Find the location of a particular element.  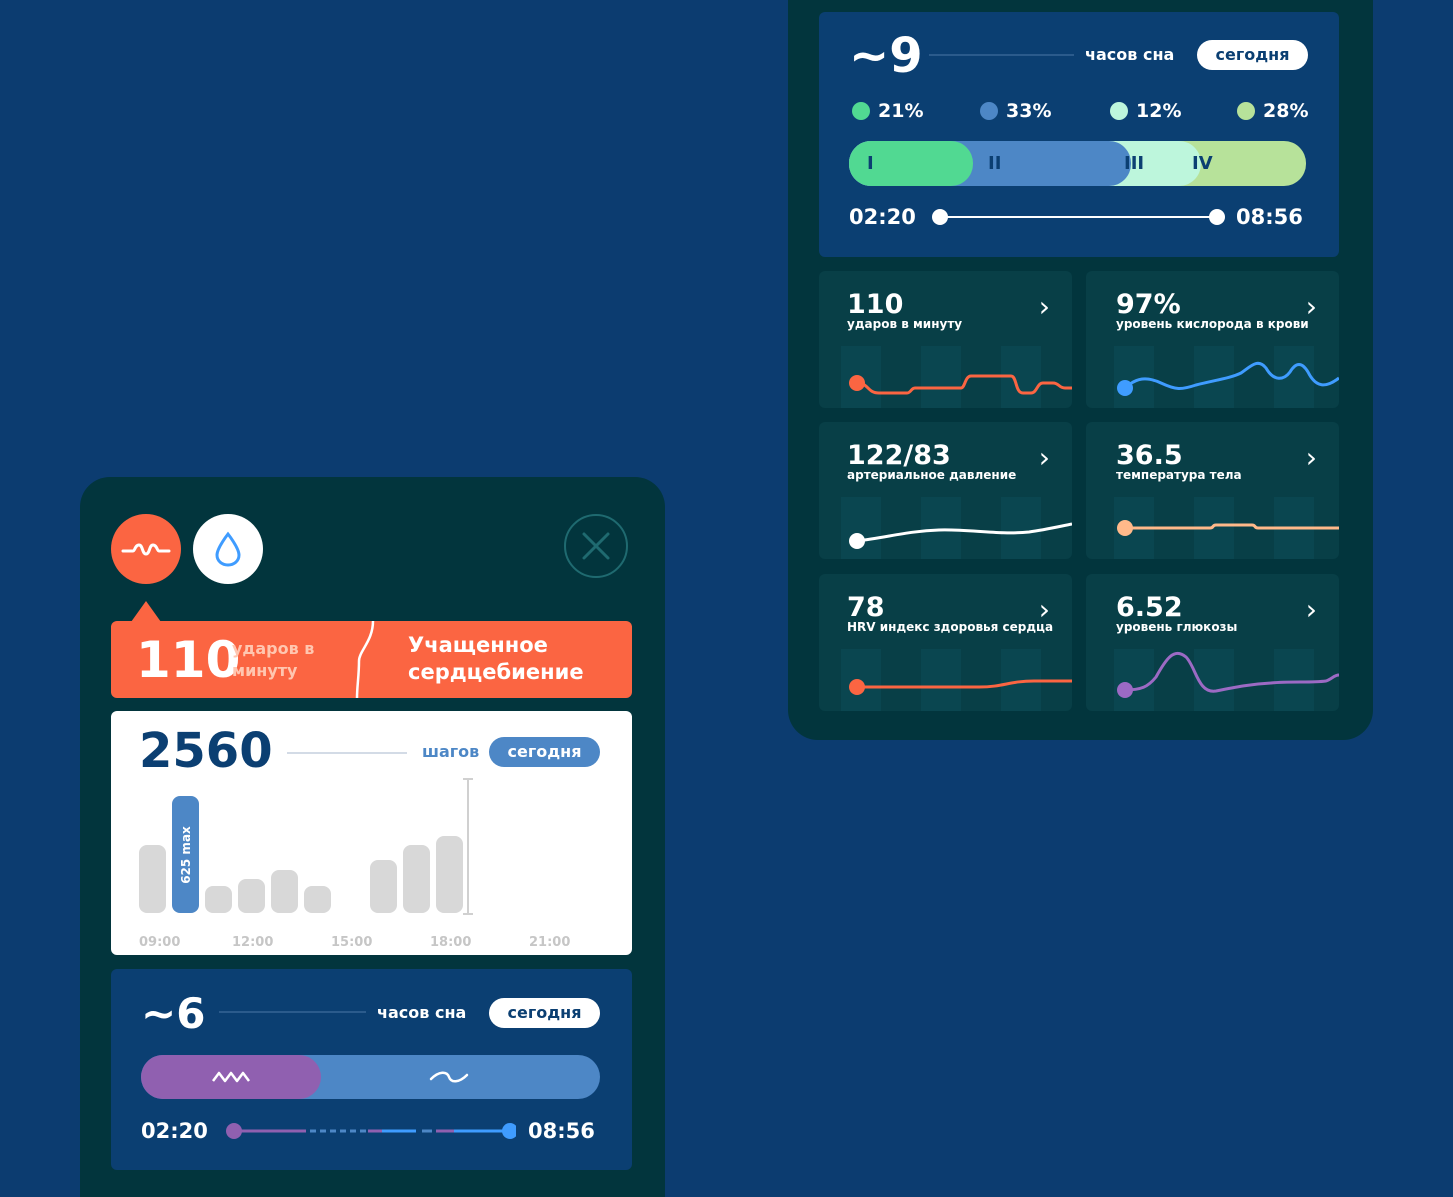

alert-unit-line2: минуту is located at coordinates (265, 670).